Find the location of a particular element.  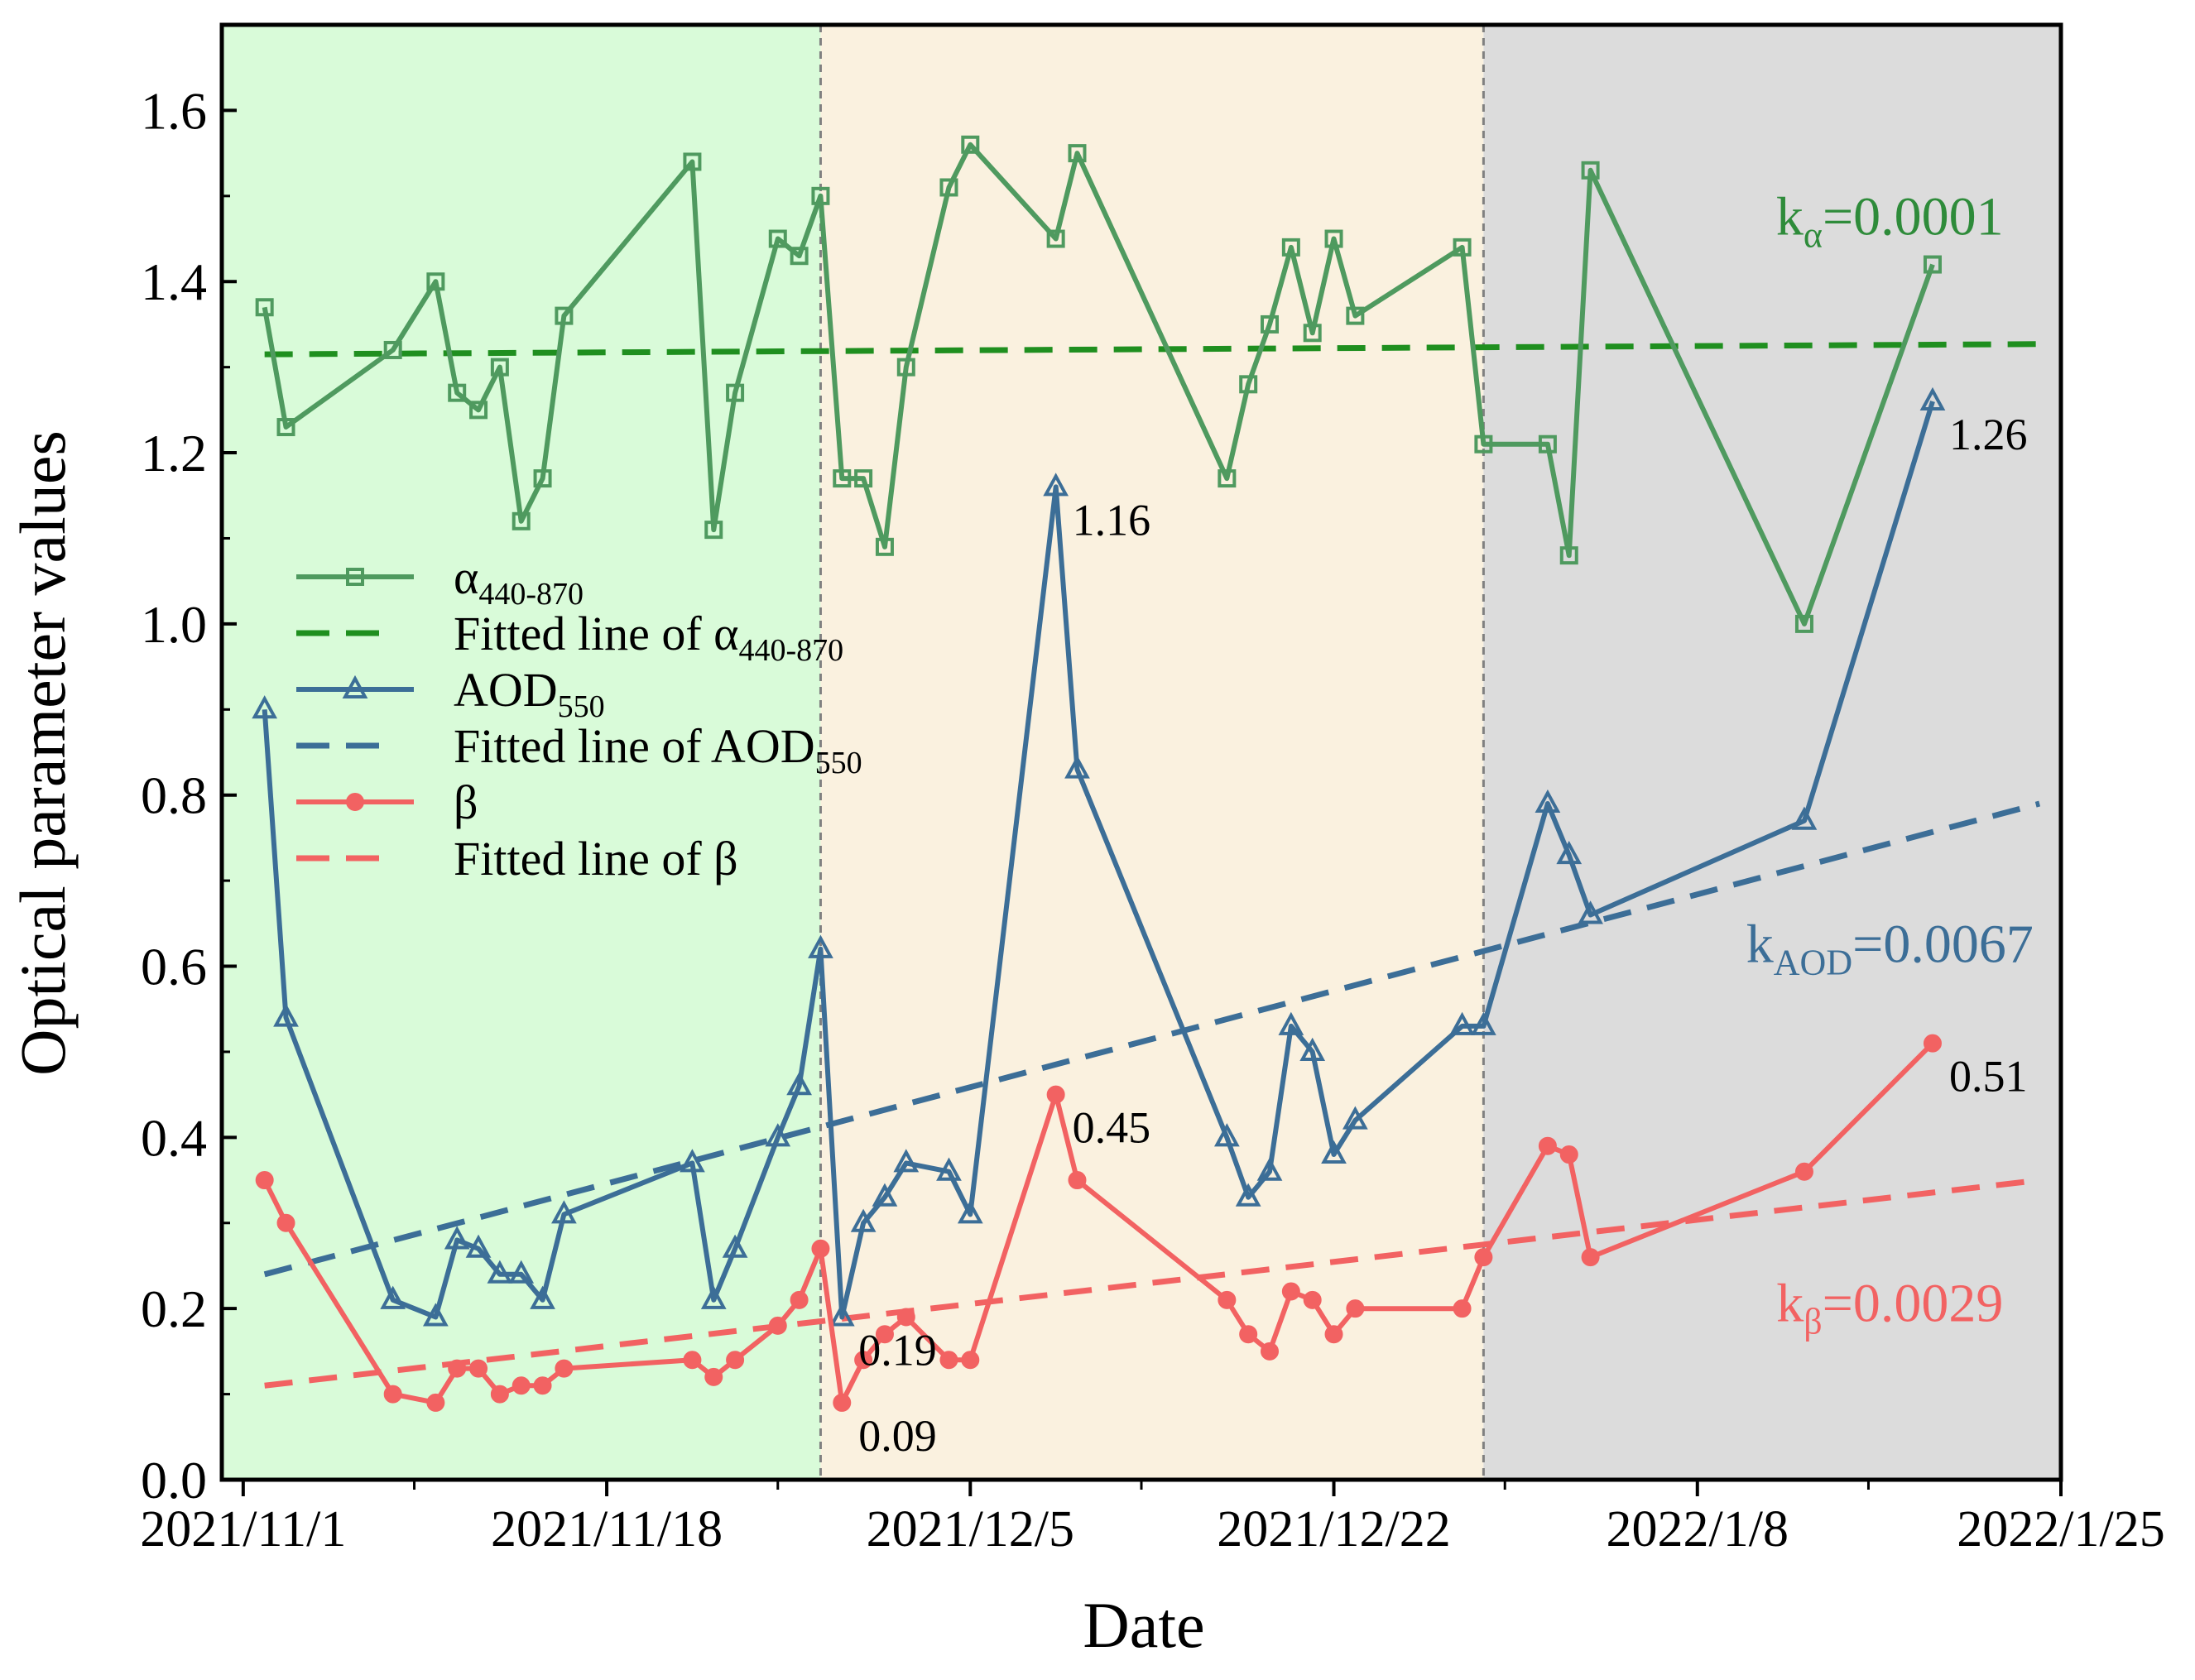

point-label-1: 1.16 is located at coordinates (1112, 520).